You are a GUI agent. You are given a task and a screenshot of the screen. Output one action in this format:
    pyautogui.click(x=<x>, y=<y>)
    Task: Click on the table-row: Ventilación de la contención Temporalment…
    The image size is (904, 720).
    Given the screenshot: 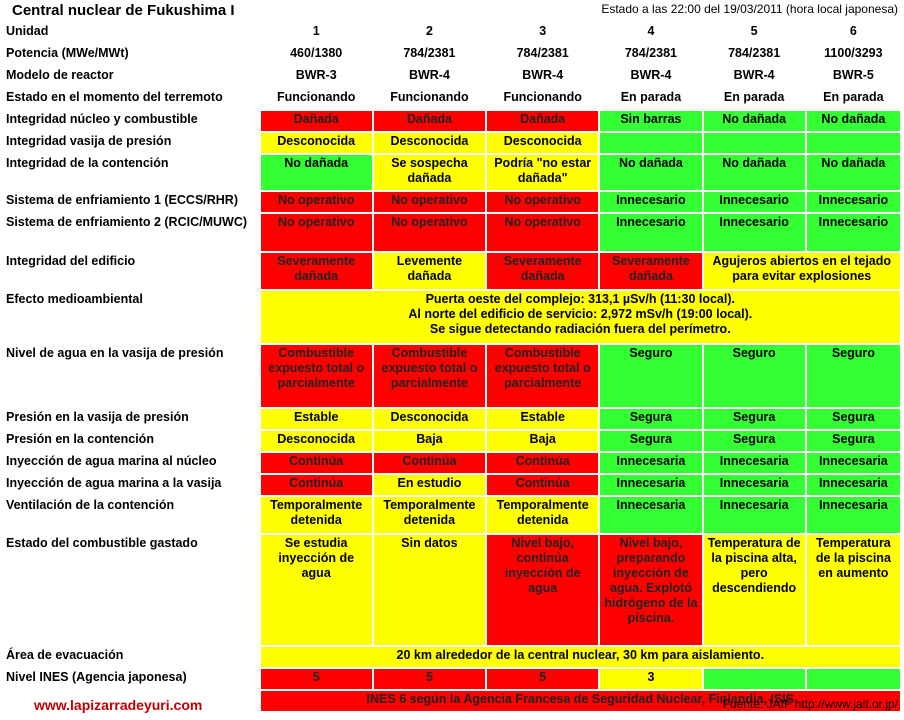 What is the action you would take?
    pyautogui.click(x=452, y=515)
    